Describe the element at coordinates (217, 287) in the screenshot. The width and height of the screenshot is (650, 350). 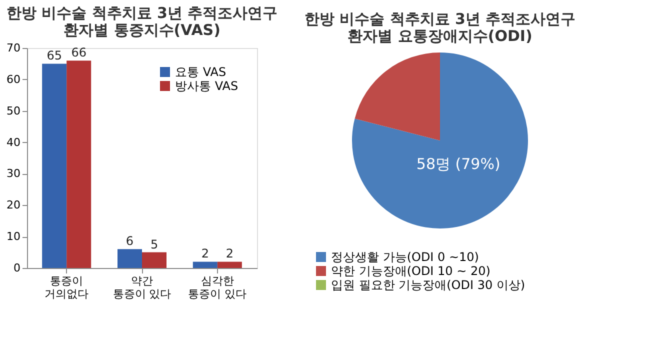
I see `x-tick-label: 심각한 통증이 있다` at that location.